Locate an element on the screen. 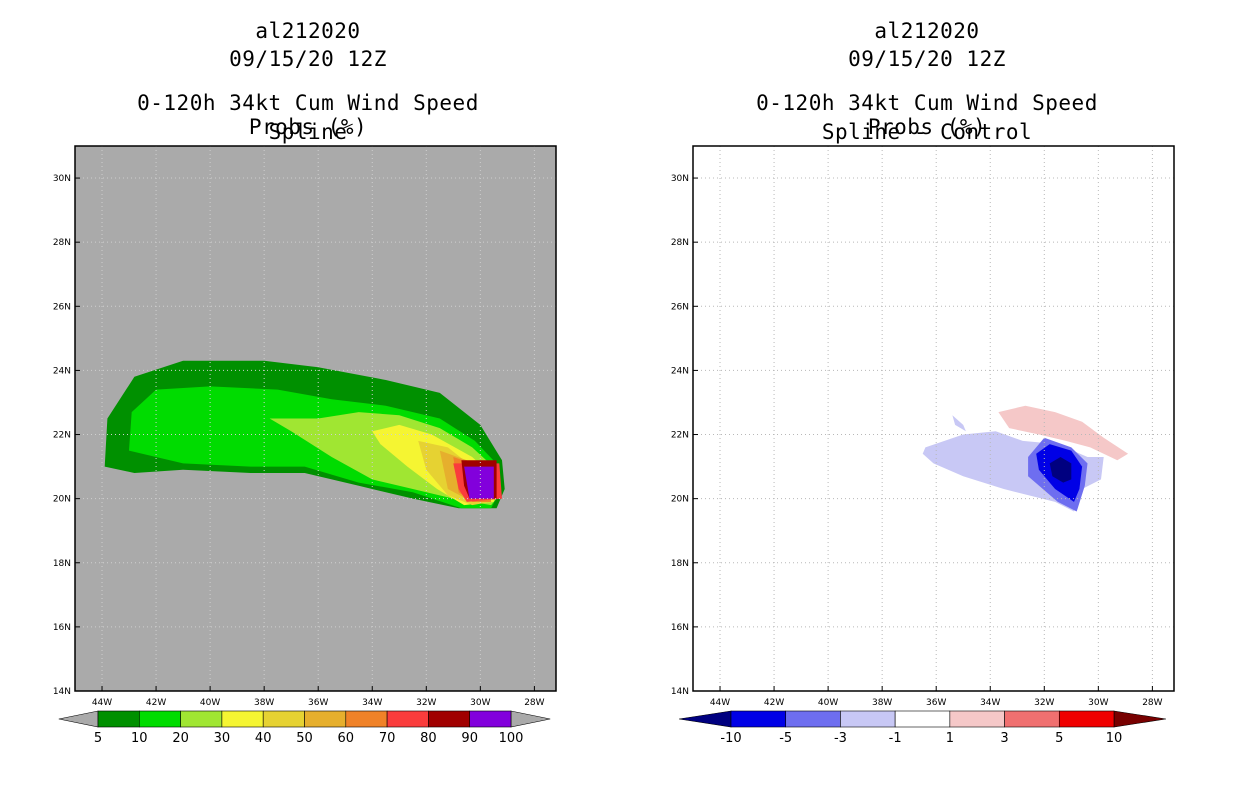 The height and width of the screenshot is (800, 1236). left-title-subtitle: Spline is located at coordinates (308, 132).